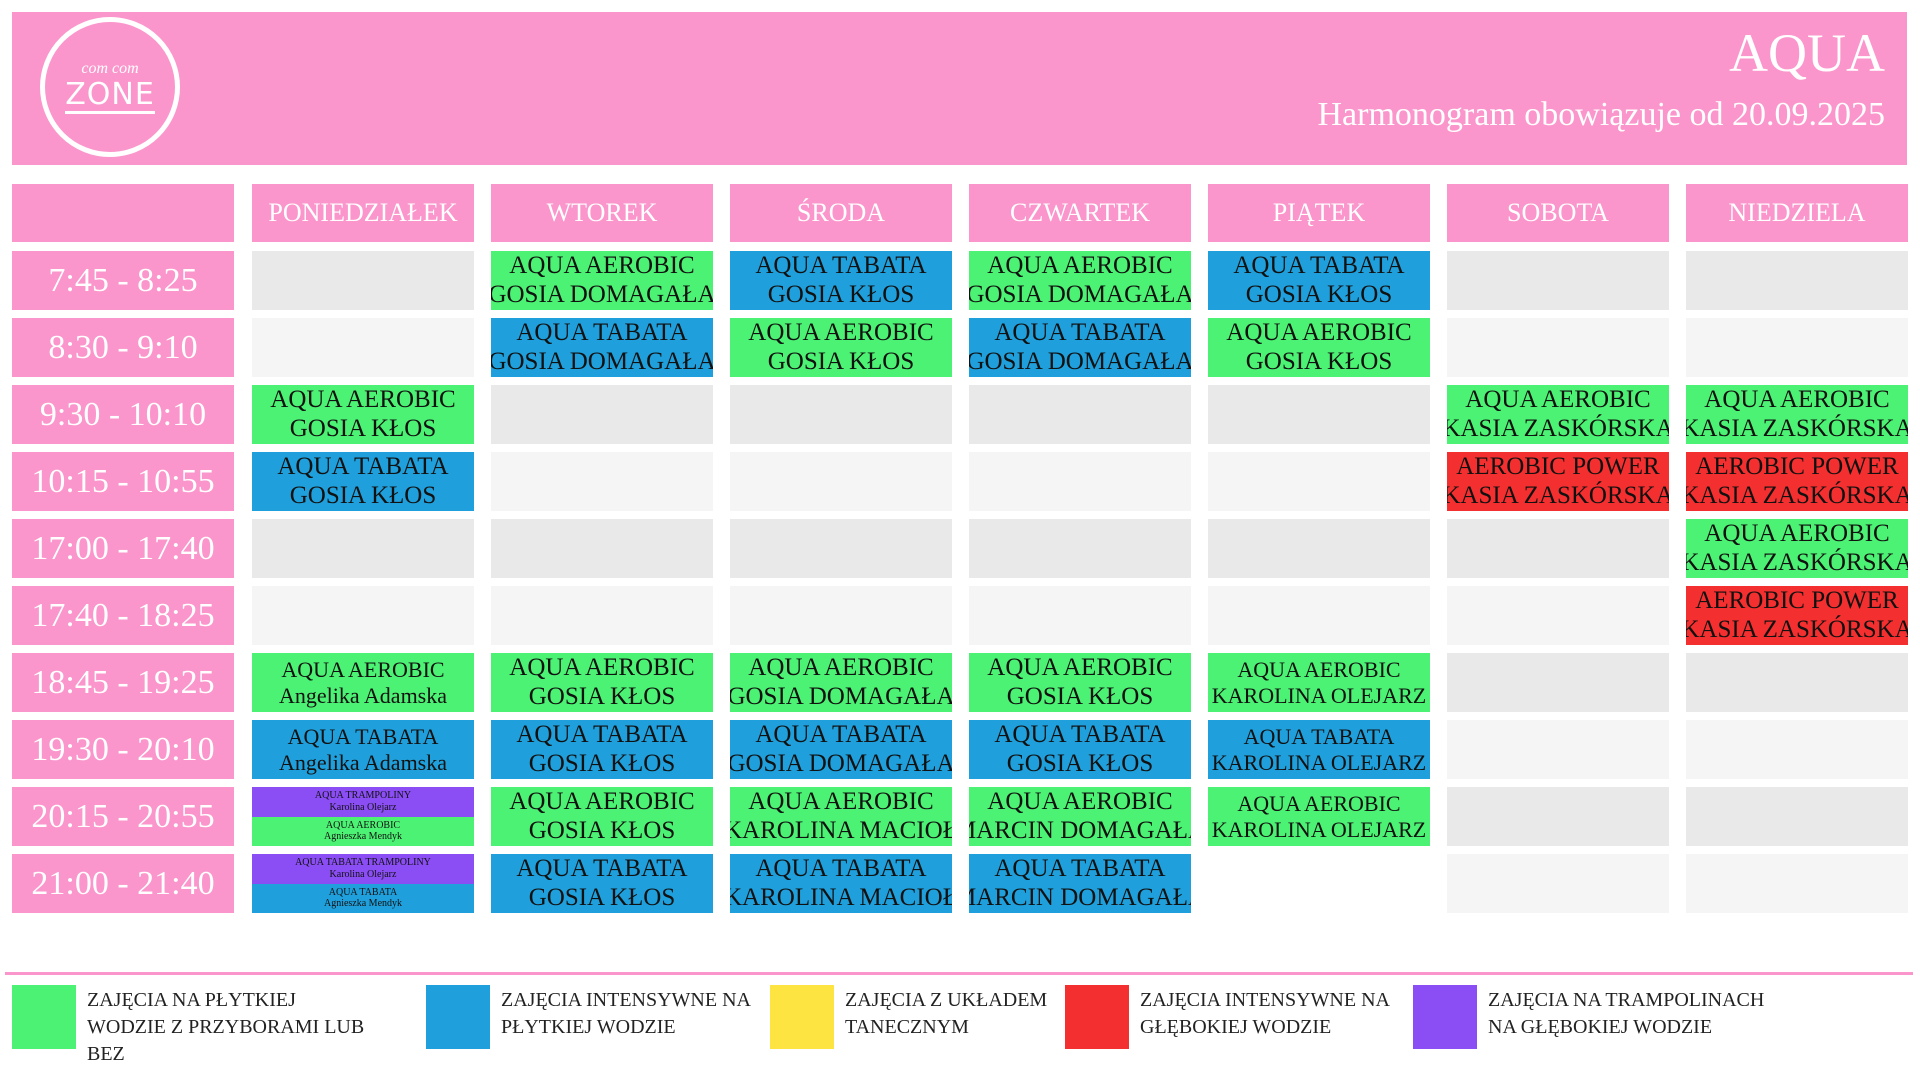 This screenshot has width=1920, height=1080. I want to click on class-cell: AQUA TABATA TRAMPOLINY Karolina Olejarz, so click(363, 869).